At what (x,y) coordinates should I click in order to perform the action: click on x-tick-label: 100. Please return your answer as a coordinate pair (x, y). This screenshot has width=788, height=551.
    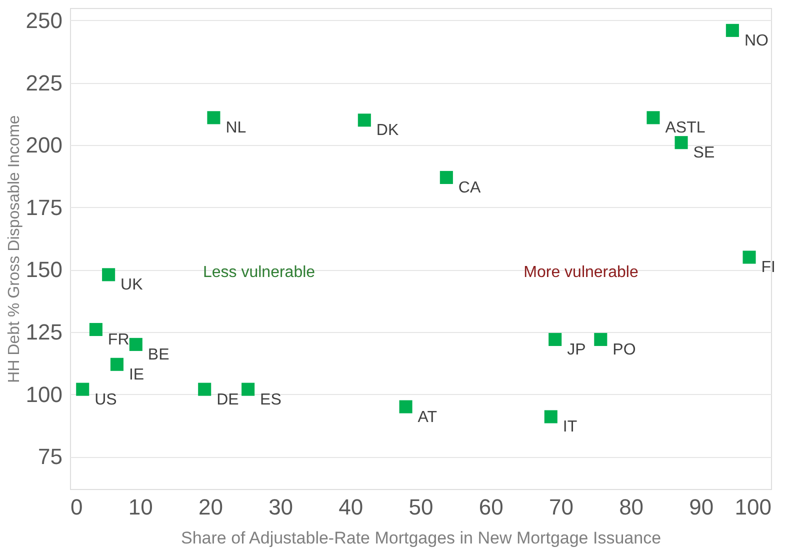
    Looking at the image, I should click on (753, 507).